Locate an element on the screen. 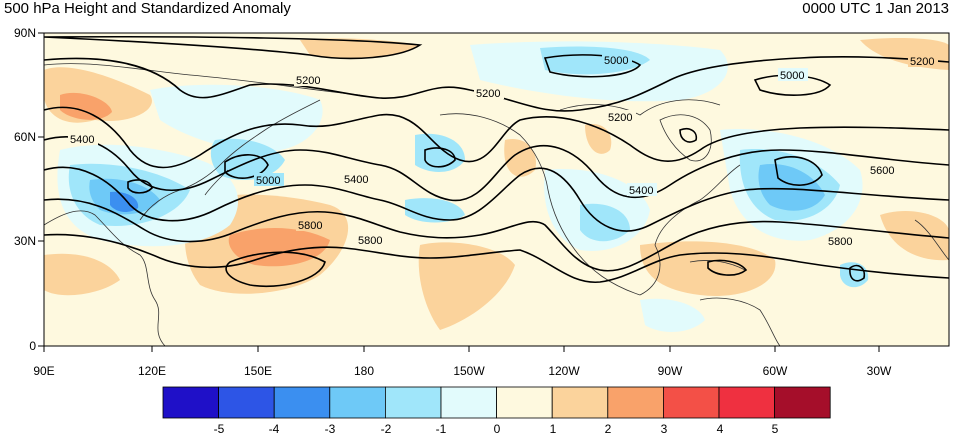 The width and height of the screenshot is (961, 436). lon-label: 90E is located at coordinates (43, 371).